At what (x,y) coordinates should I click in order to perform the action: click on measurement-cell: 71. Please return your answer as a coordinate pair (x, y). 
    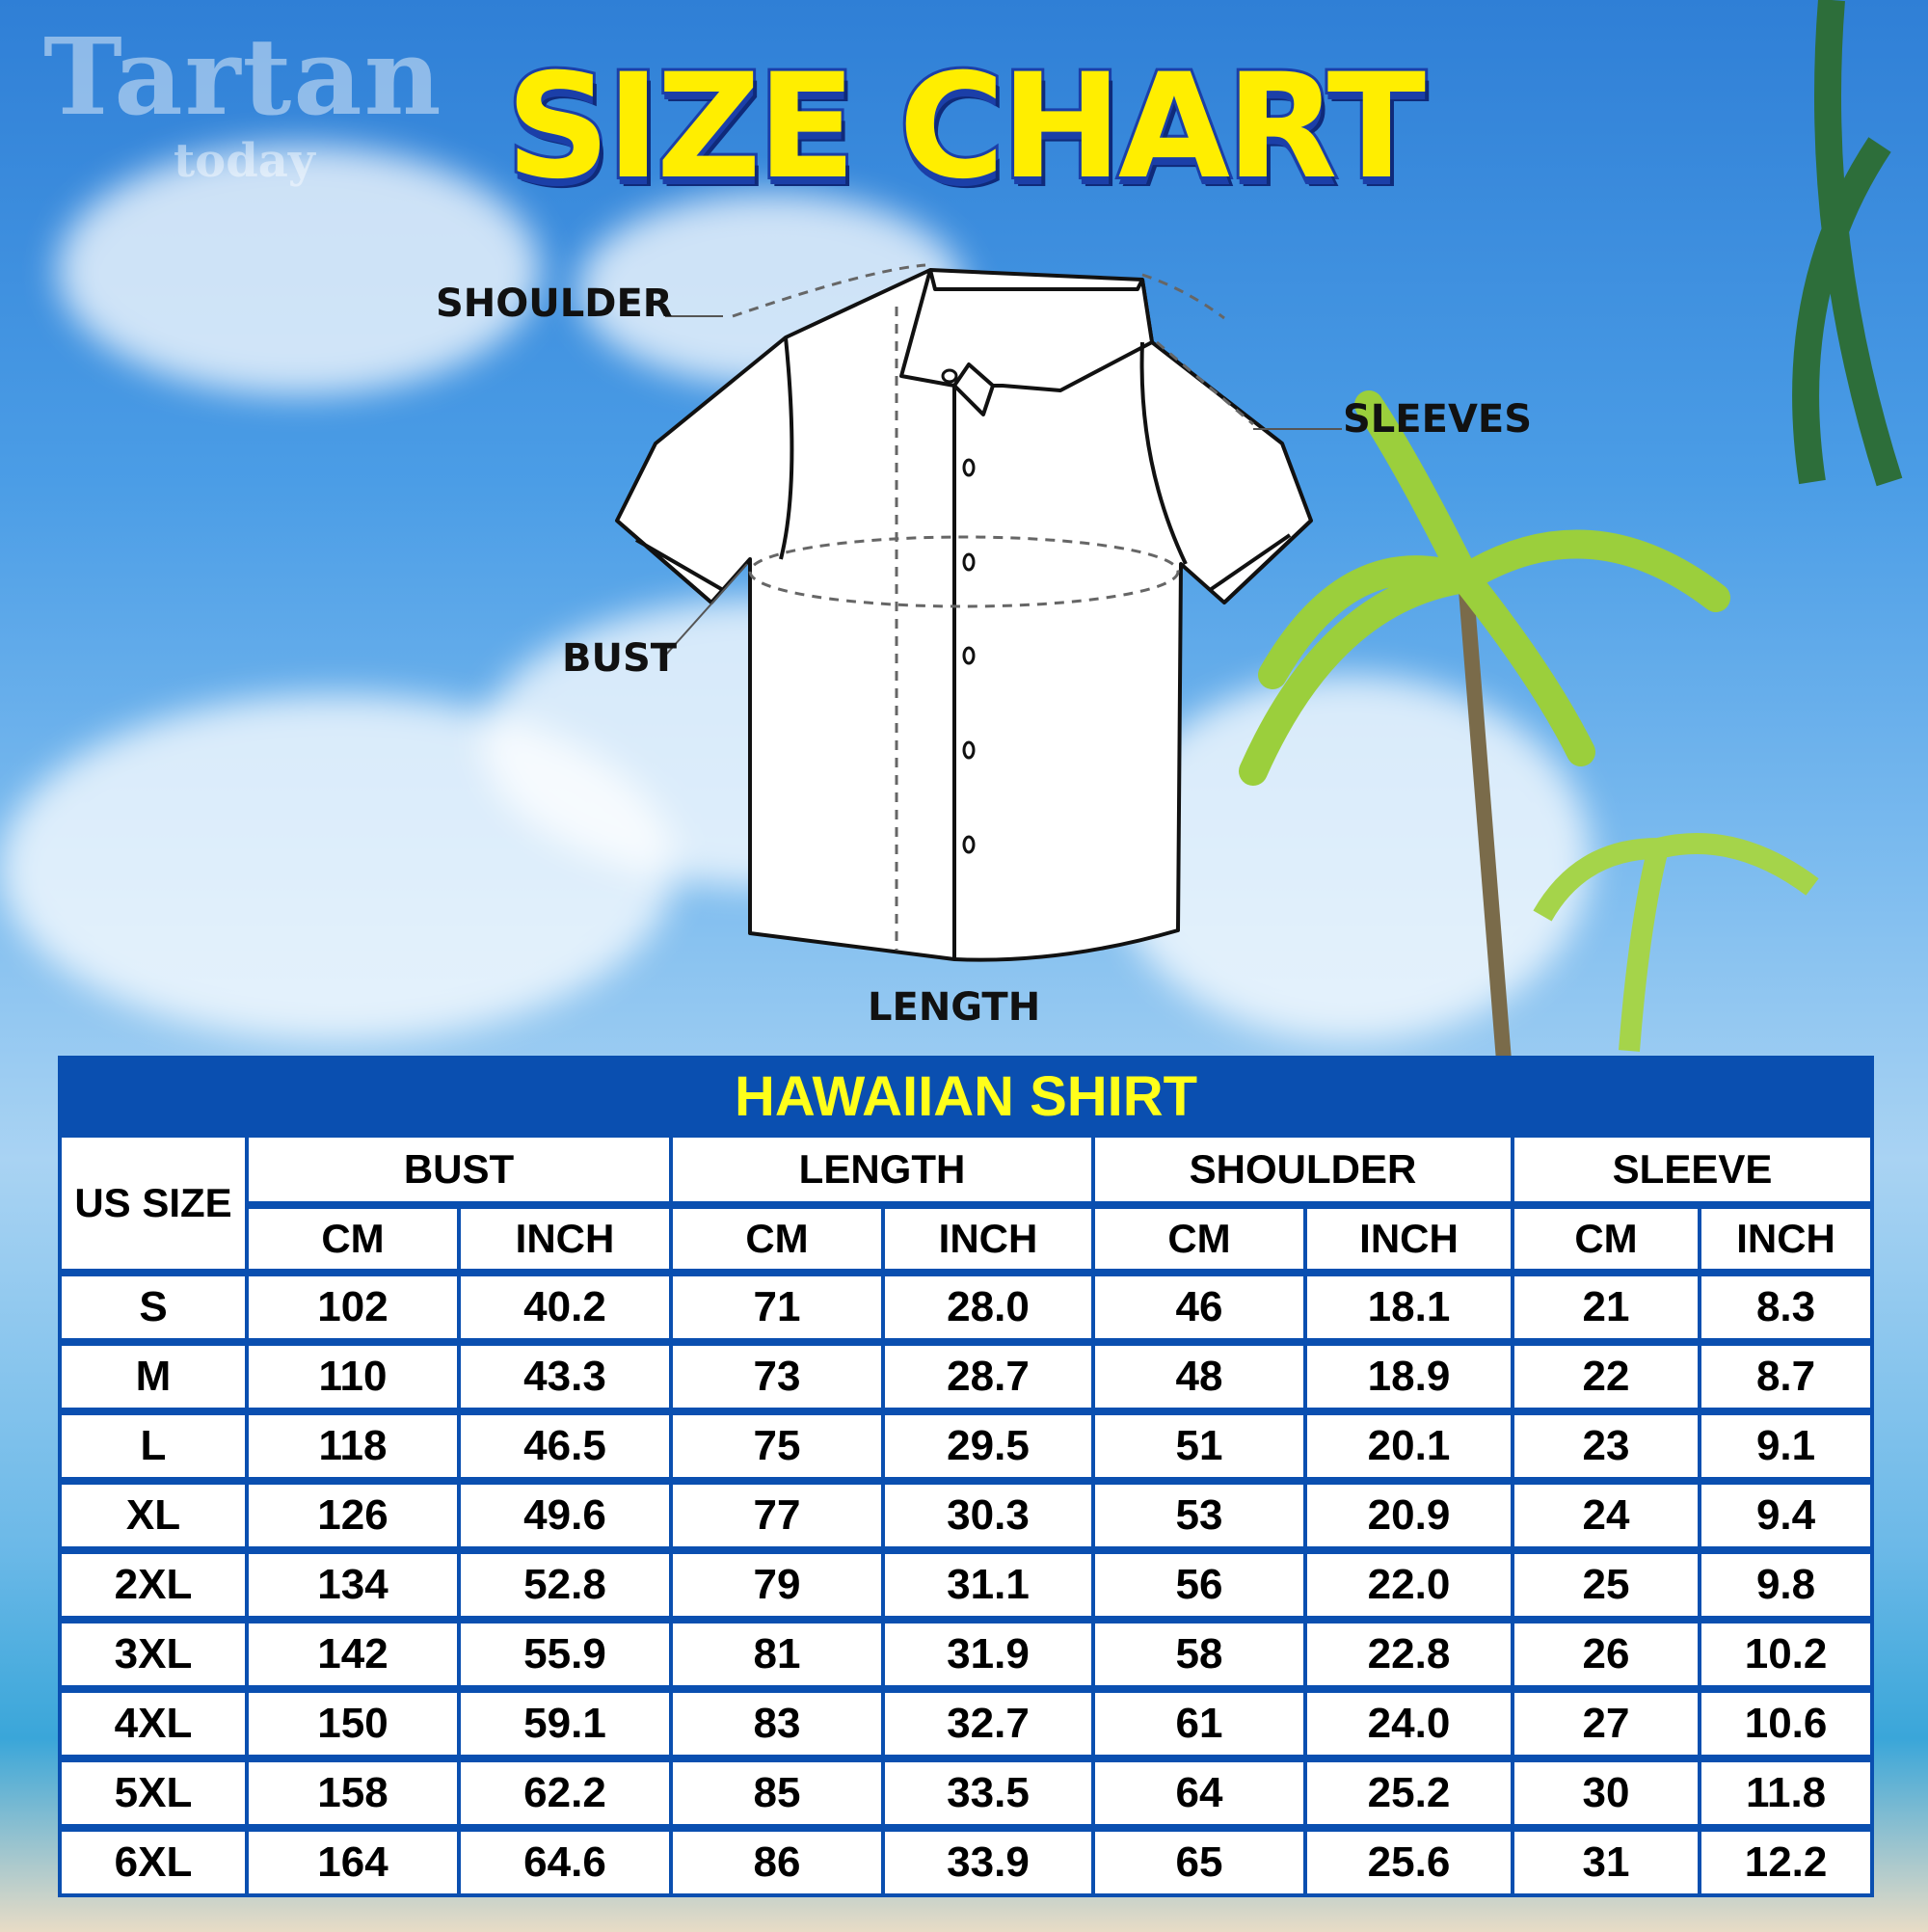
    Looking at the image, I should click on (777, 1306).